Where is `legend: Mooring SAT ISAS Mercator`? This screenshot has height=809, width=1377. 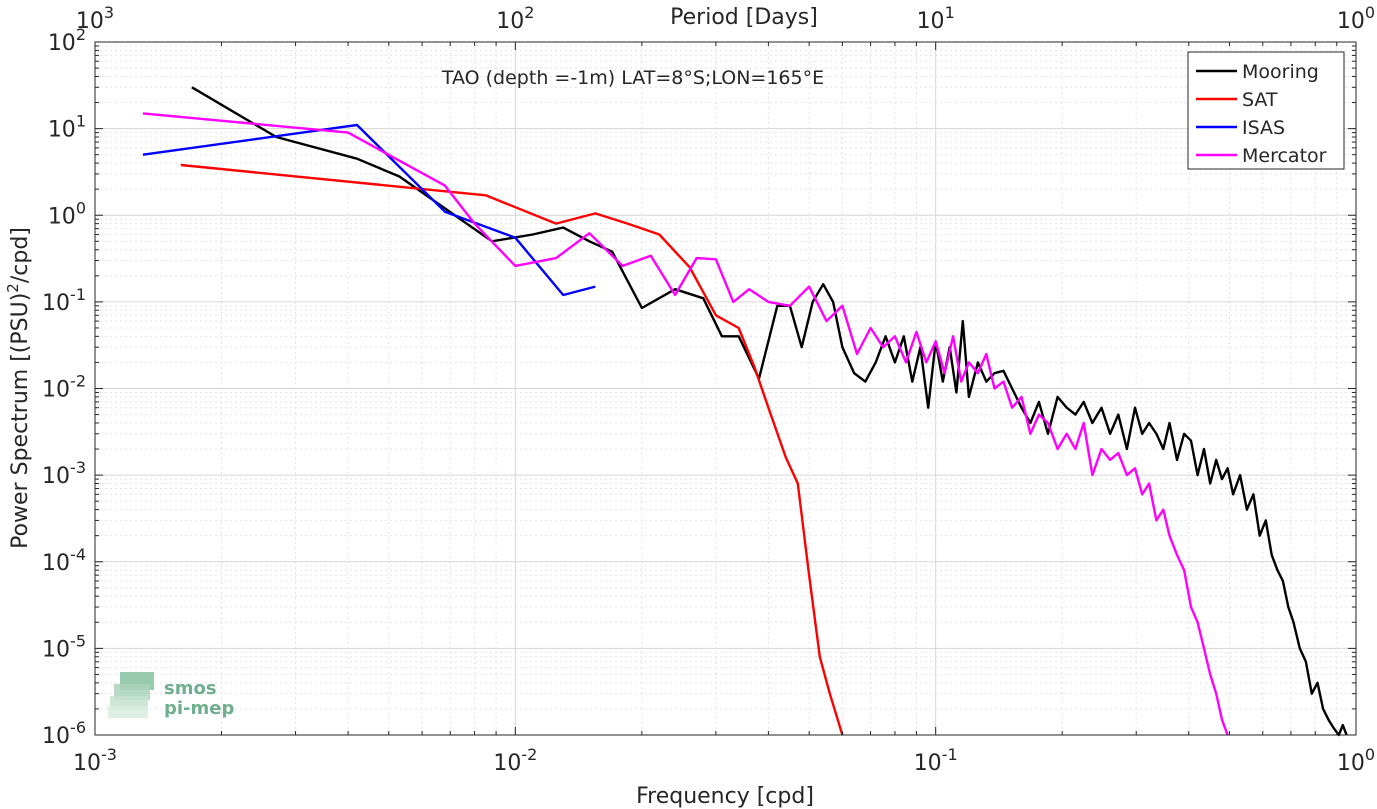 legend: Mooring SAT ISAS Mercator is located at coordinates (1266, 110).